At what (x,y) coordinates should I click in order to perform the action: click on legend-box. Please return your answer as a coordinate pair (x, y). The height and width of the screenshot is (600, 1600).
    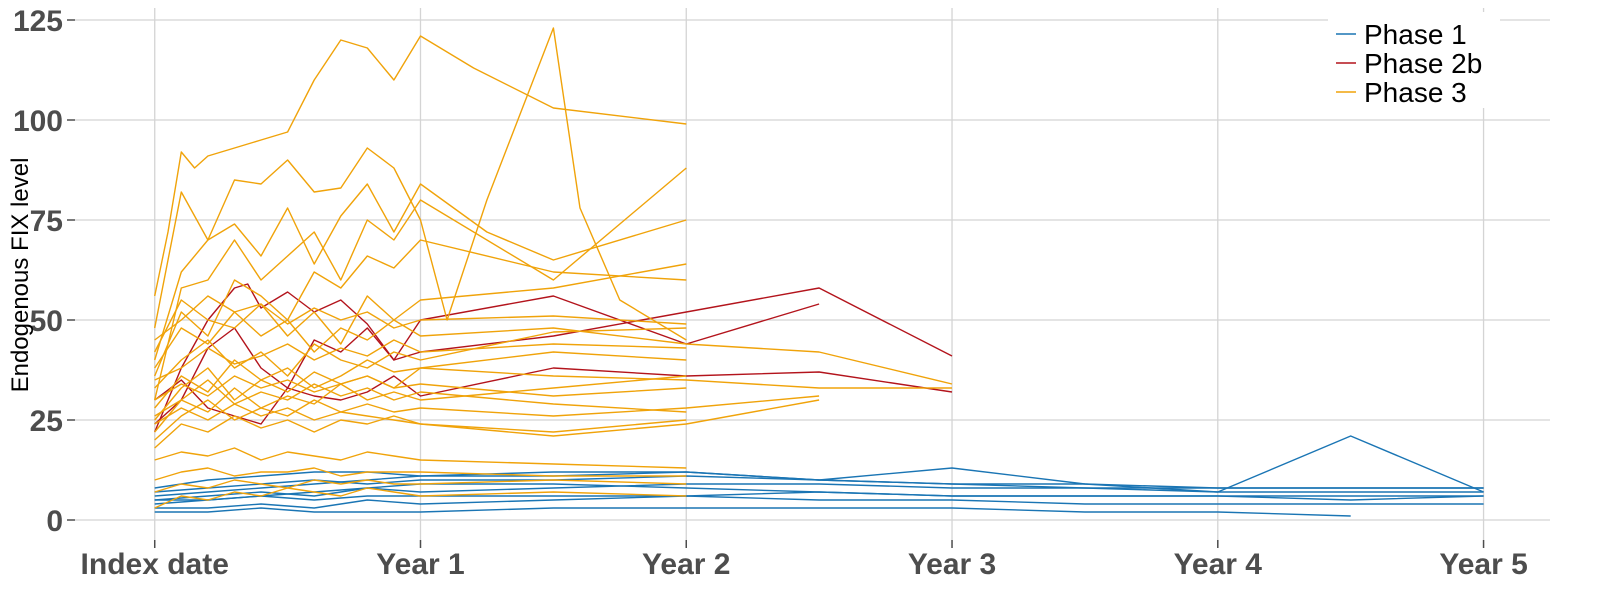
    Looking at the image, I should click on (1414, 60).